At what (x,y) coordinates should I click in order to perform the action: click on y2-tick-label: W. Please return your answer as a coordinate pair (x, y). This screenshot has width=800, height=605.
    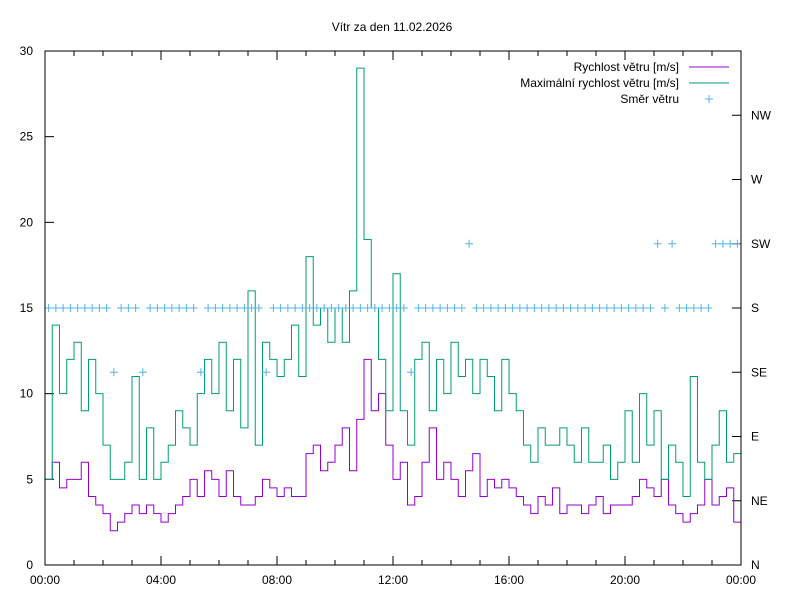
    Looking at the image, I should click on (757, 180).